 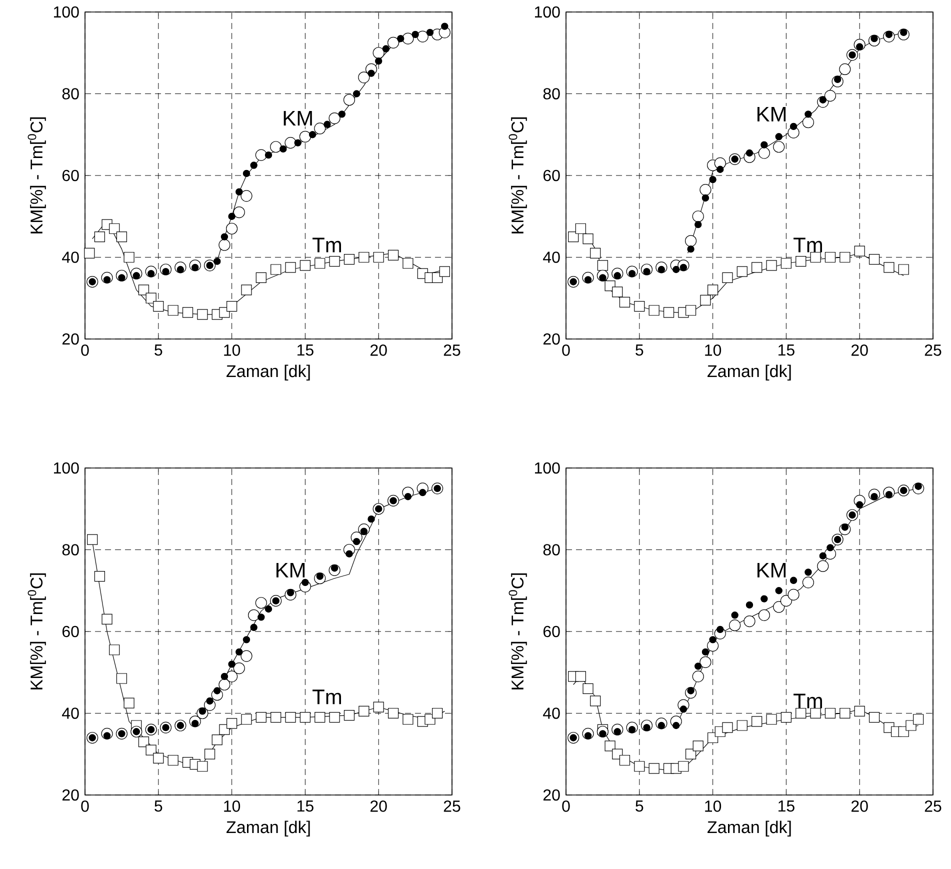 I want to click on annotation: KM, so click(x=298, y=118).